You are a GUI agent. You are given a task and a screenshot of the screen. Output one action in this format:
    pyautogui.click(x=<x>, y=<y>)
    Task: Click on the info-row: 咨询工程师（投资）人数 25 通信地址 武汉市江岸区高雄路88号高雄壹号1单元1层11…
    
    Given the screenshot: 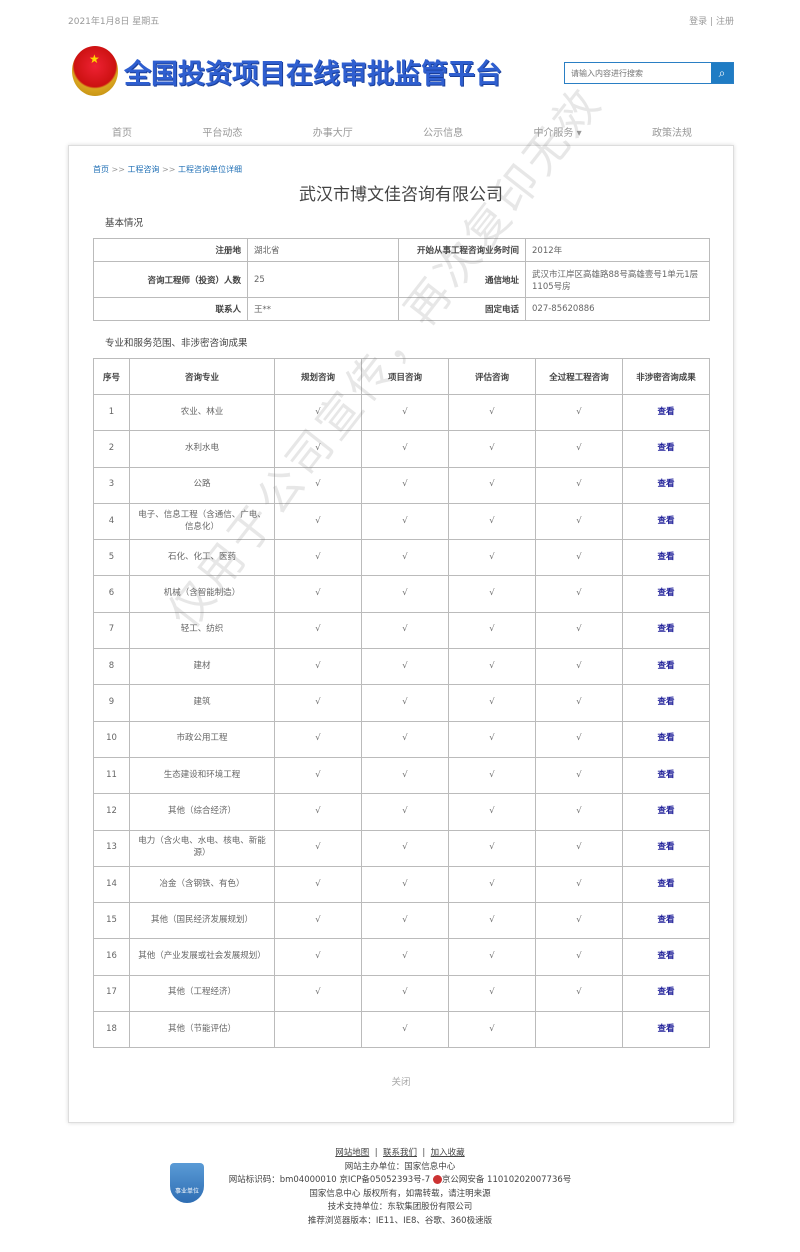 What is the action you would take?
    pyautogui.click(x=401, y=279)
    